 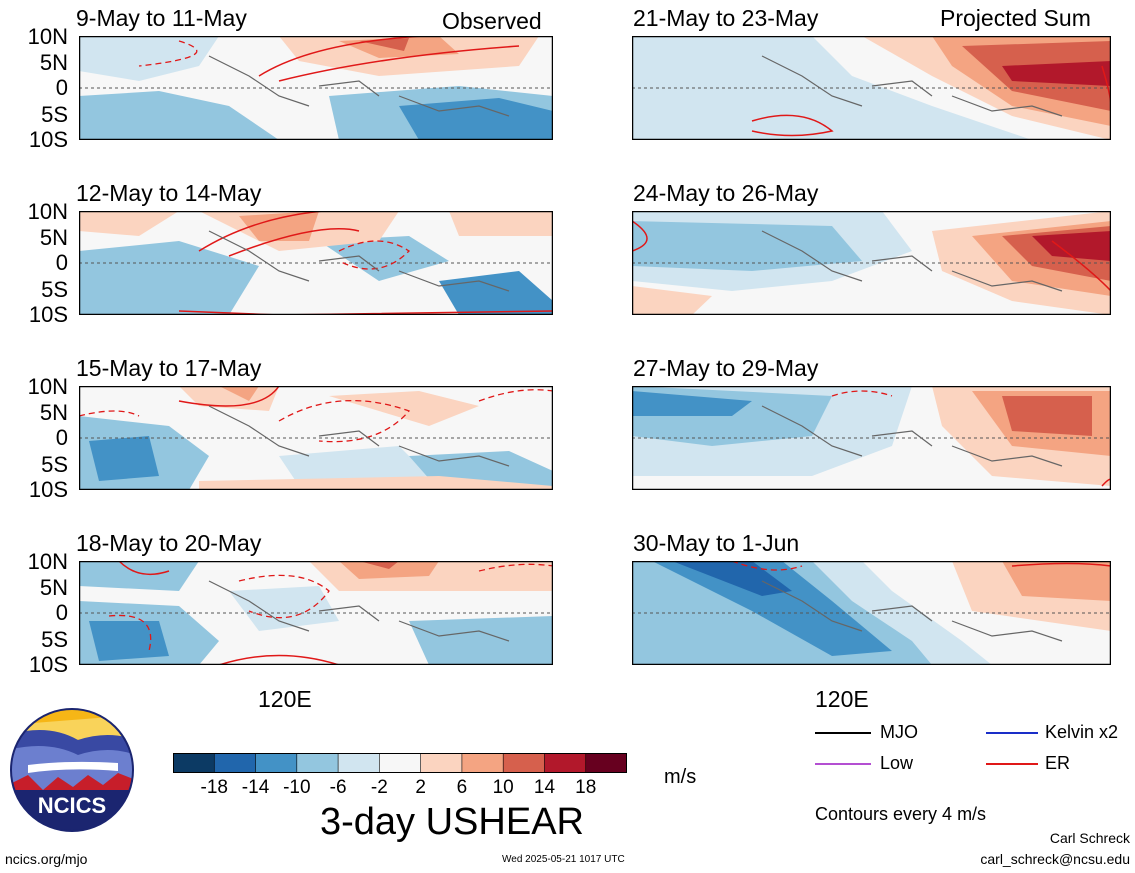 What do you see at coordinates (901, 814) in the screenshot?
I see `contours-note: Contours every 4 m/s` at bounding box center [901, 814].